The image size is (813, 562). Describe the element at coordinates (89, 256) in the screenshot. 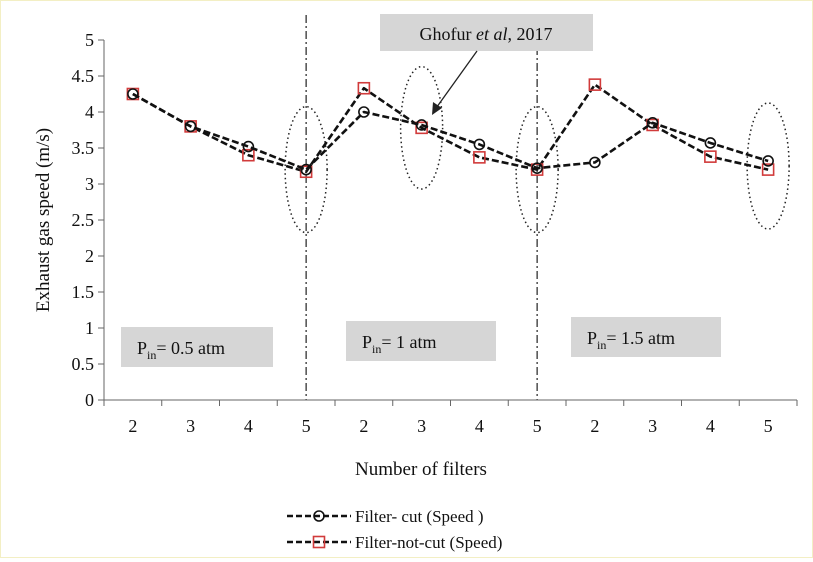

I see `y-tick-label: 2` at that location.